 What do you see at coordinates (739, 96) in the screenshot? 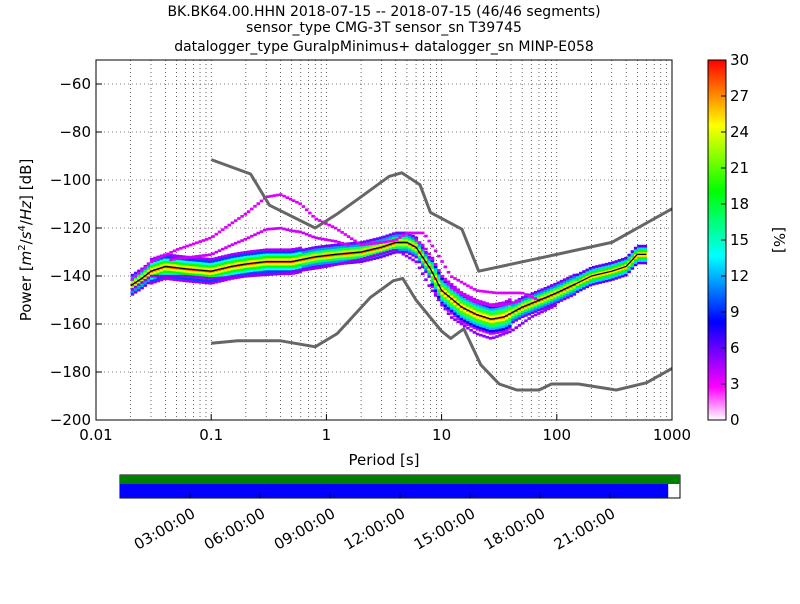
I see `colorbar-tick-label: 27` at bounding box center [739, 96].